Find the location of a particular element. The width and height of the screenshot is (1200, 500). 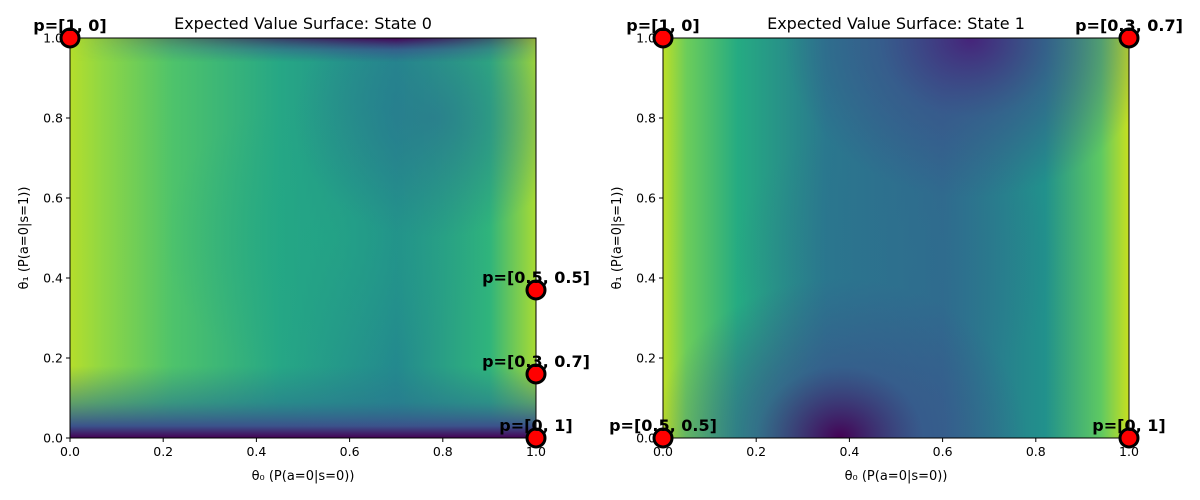

chart-title-1: Expected Value Surface: State 1 is located at coordinates (896, 23).